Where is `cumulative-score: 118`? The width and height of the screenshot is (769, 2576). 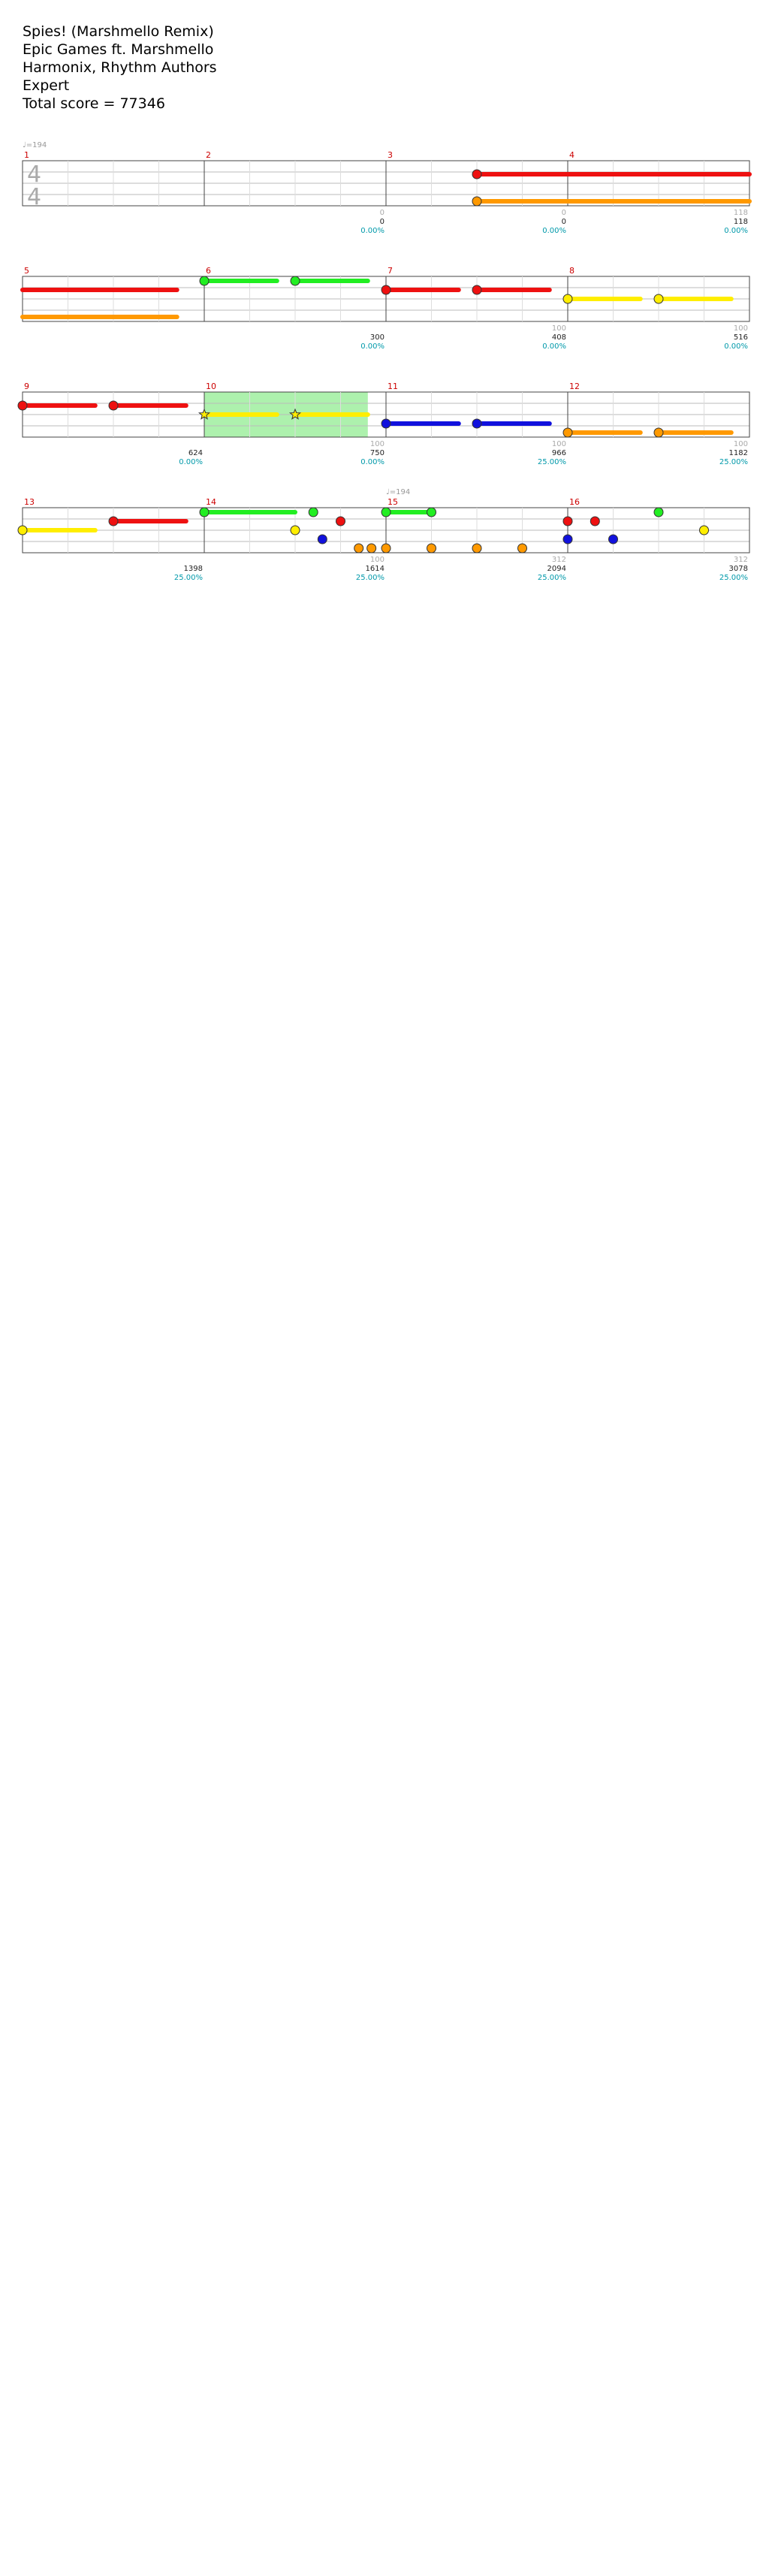 cumulative-score: 118 is located at coordinates (741, 222).